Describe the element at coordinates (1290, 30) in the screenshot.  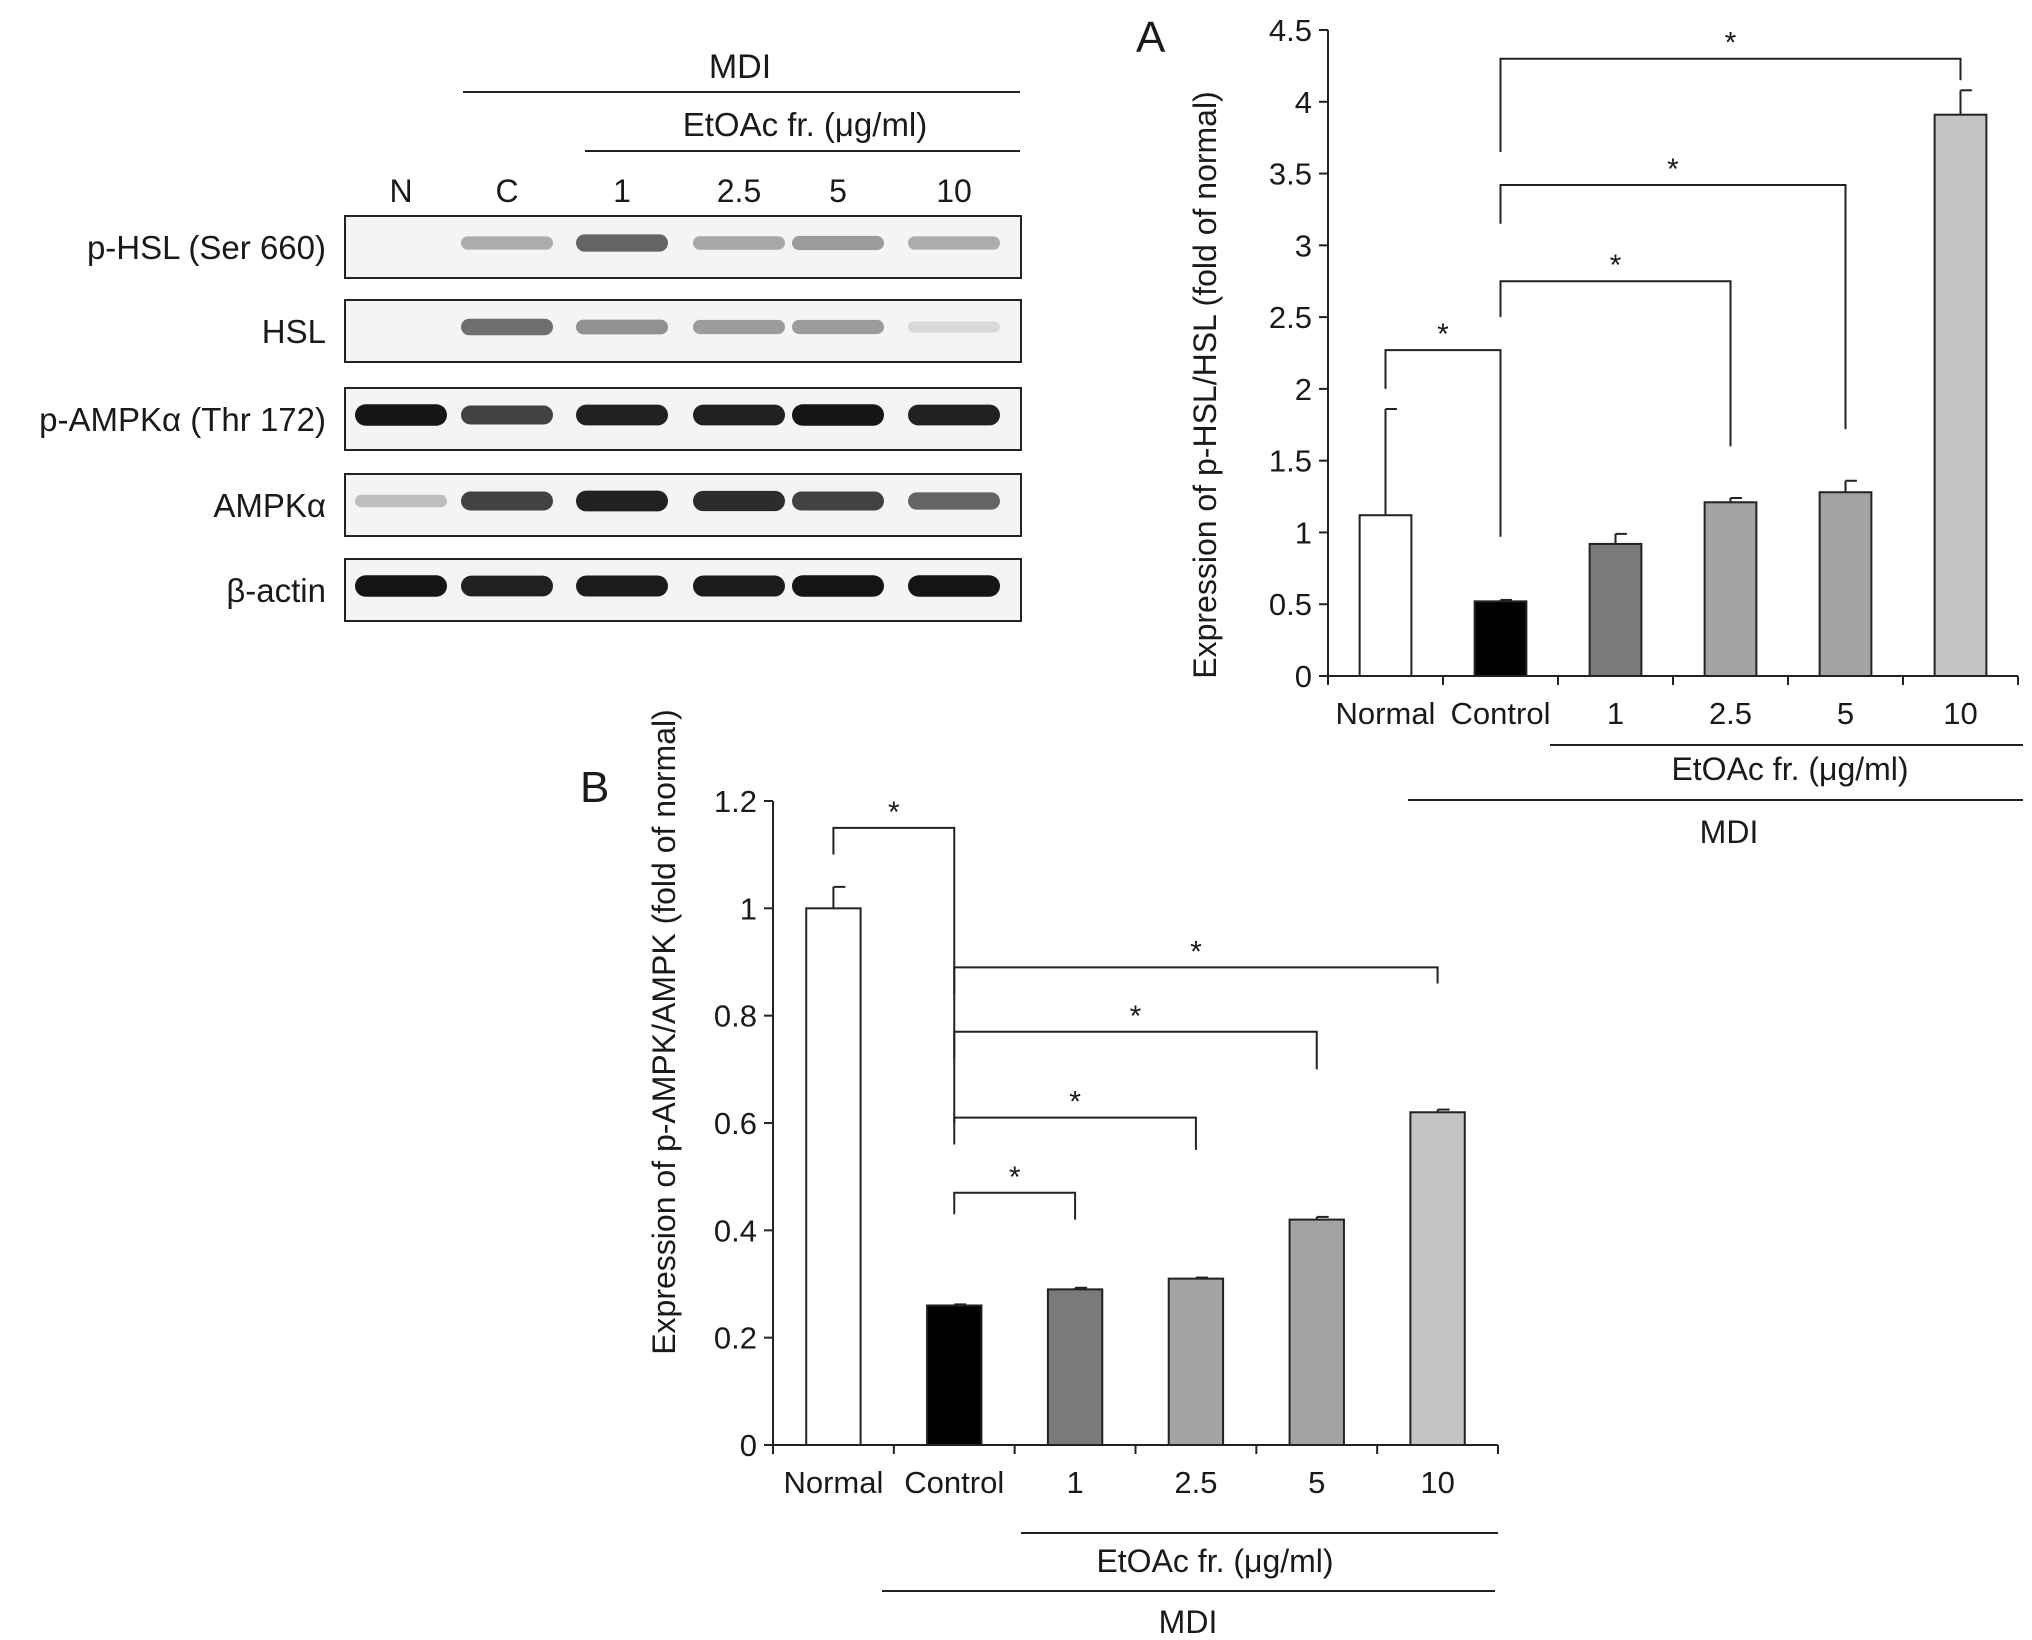
I see `y-tick-label: 4.5` at that location.